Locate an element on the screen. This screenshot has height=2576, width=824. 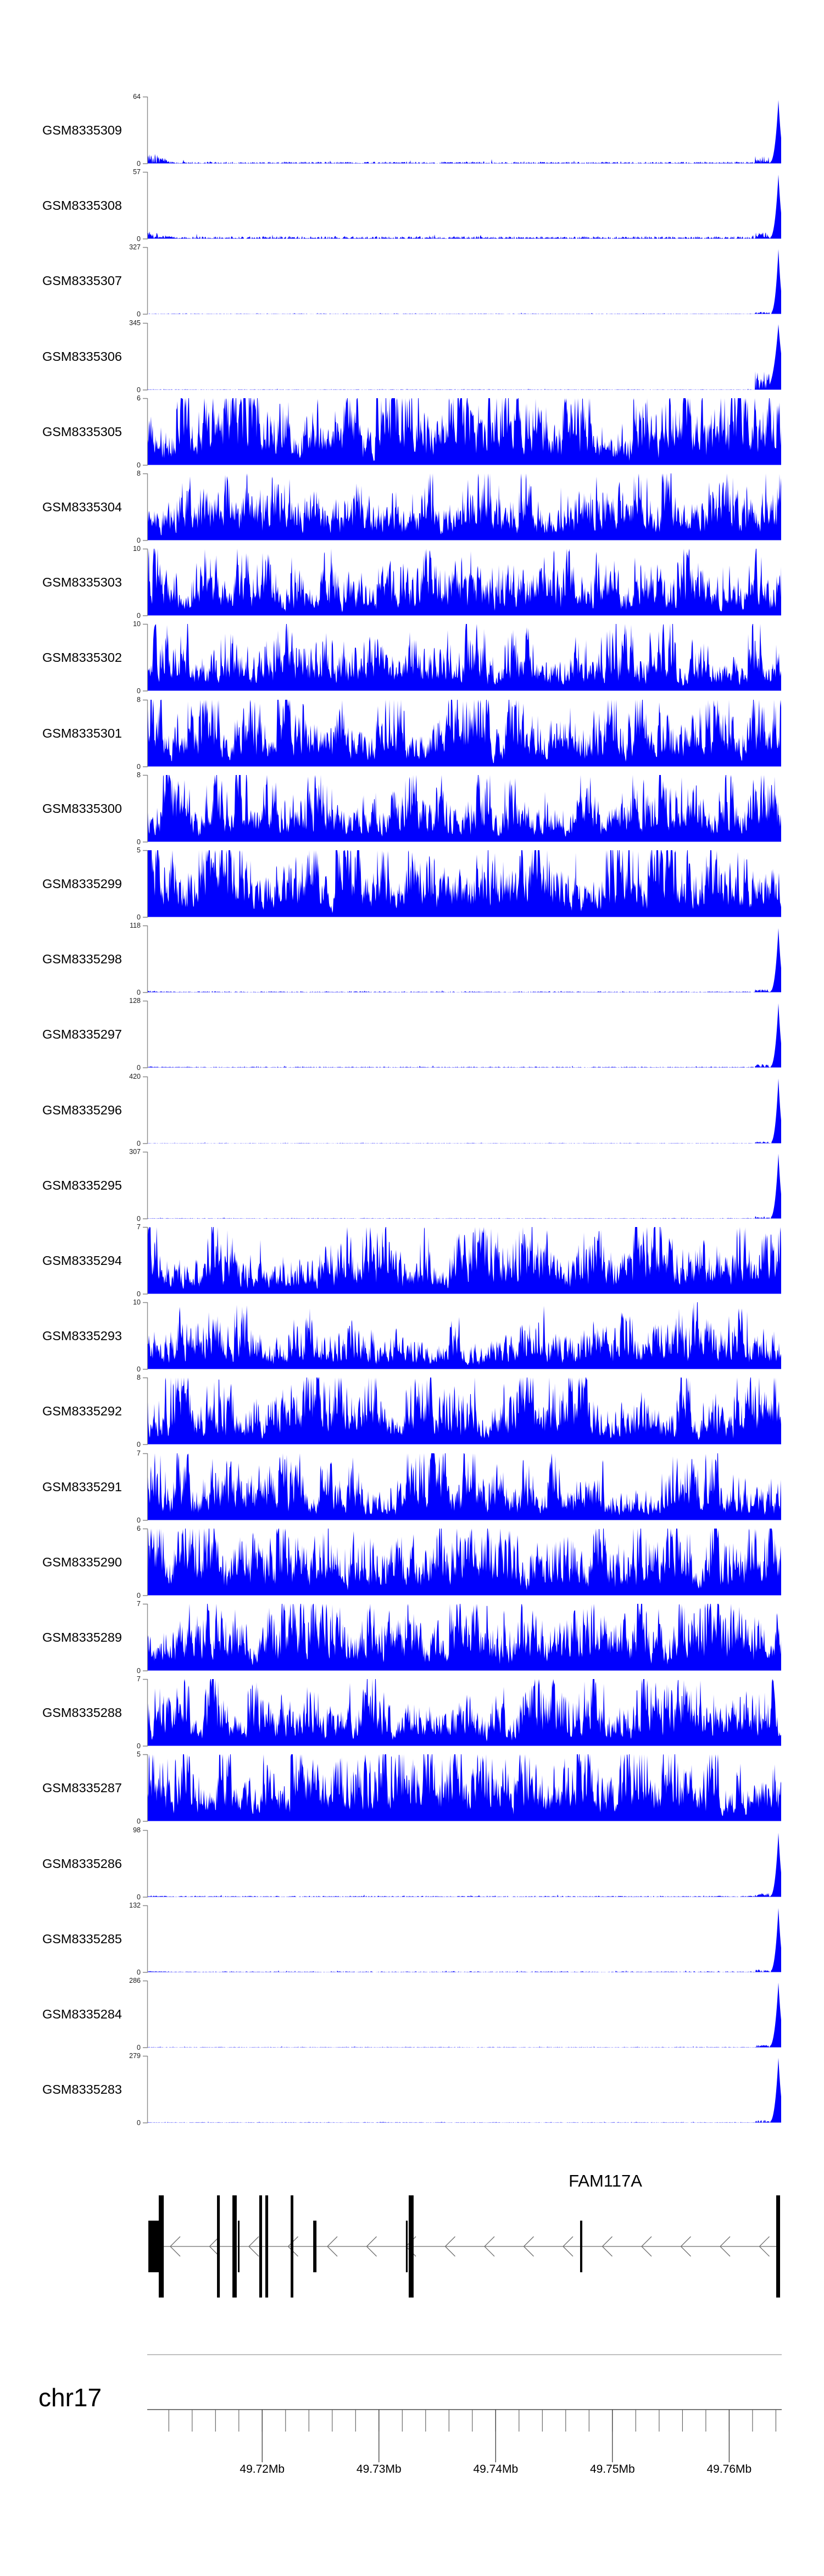
track-label: GSM8335290 is located at coordinates (82, 1561).